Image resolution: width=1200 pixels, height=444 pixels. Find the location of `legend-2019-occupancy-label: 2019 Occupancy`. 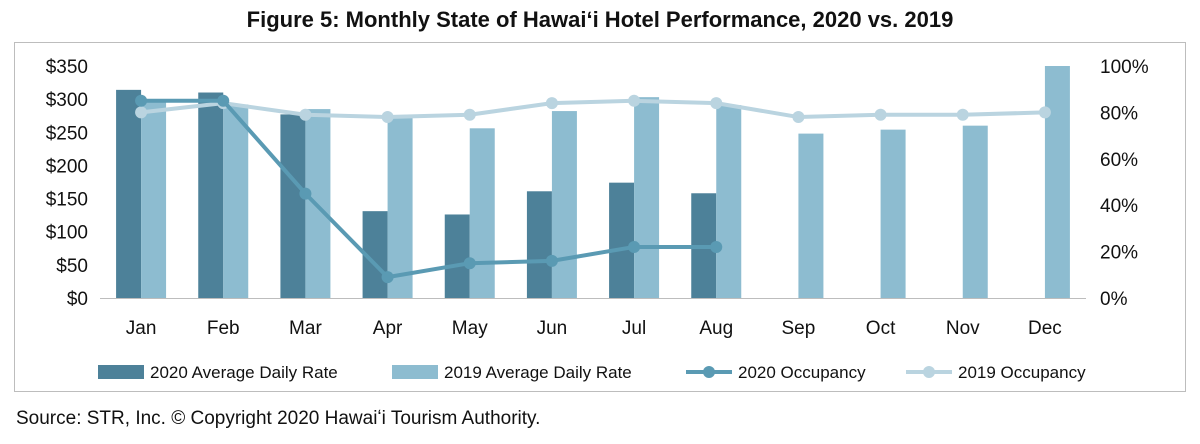

legend-2019-occupancy-label: 2019 Occupancy is located at coordinates (1022, 372).